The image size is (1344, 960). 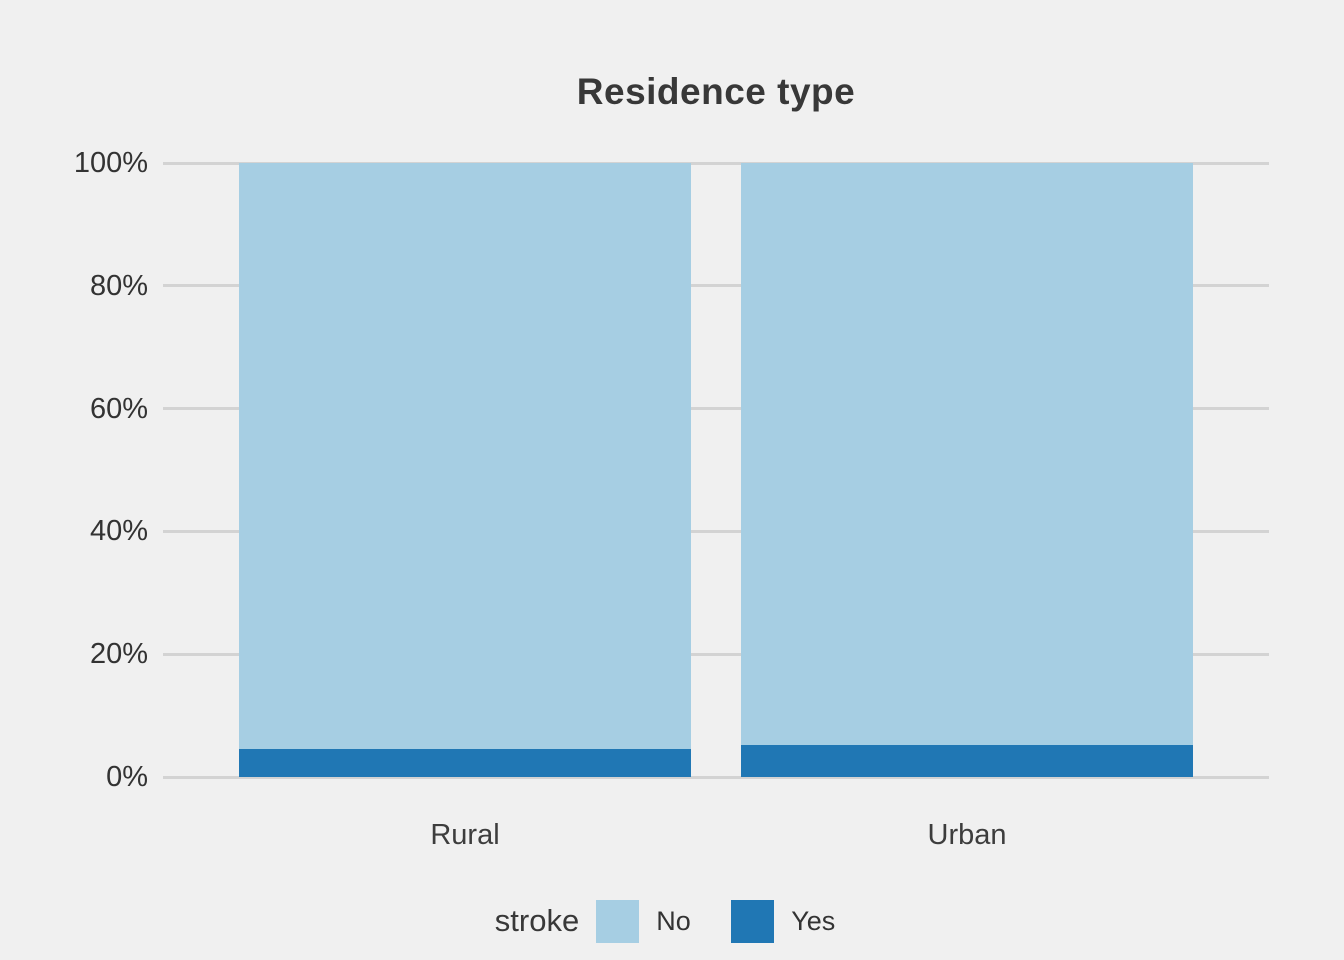 What do you see at coordinates (118, 531) in the screenshot?
I see `y-tick-label-40: 40%` at bounding box center [118, 531].